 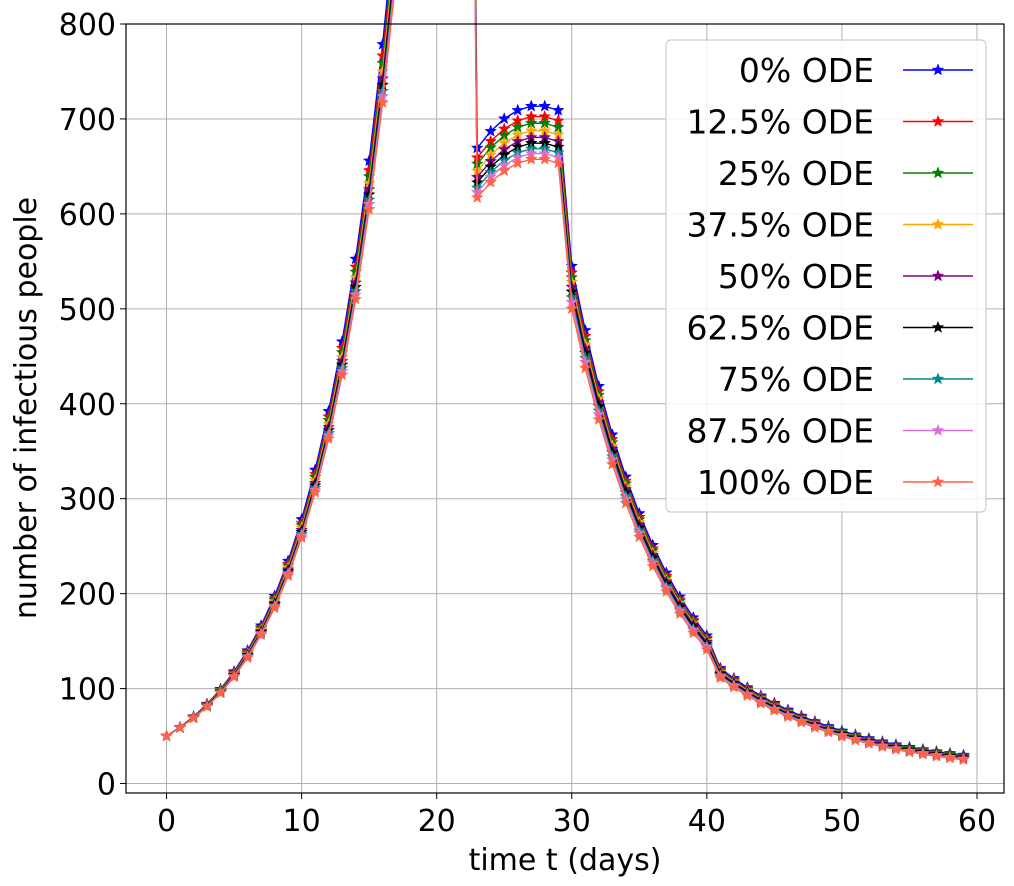 I want to click on x-tick-label: 30, so click(x=572, y=821).